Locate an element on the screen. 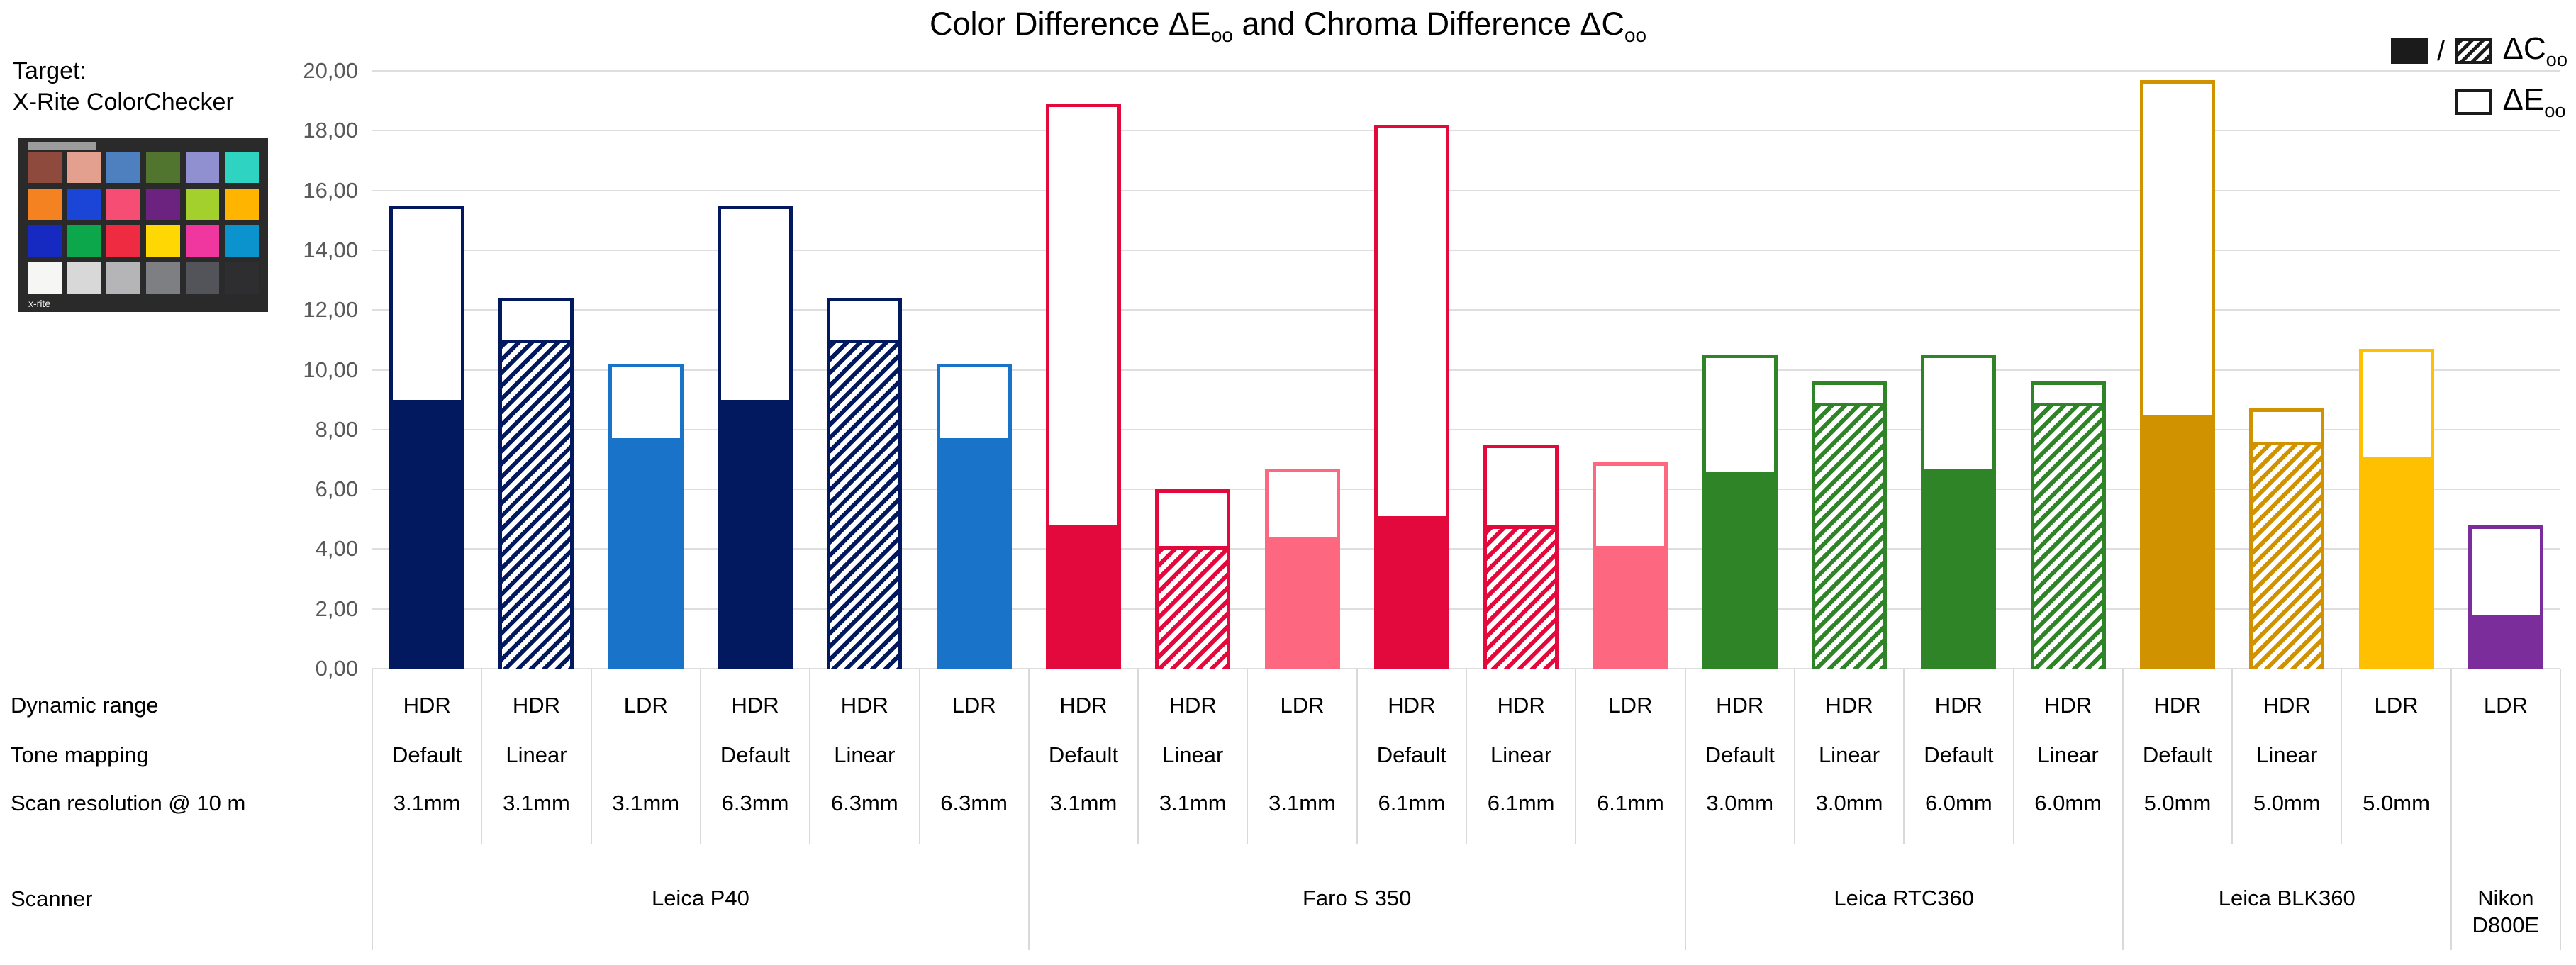 Image resolution: width=2576 pixels, height=965 pixels. scanner-group-label: Nikon D800E is located at coordinates (2506, 911).